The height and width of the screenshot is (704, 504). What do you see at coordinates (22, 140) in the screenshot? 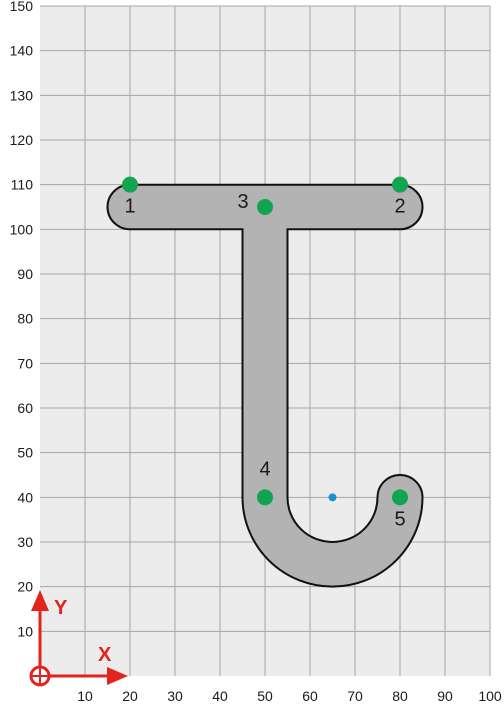
I see `y-tick-label: 120` at bounding box center [22, 140].